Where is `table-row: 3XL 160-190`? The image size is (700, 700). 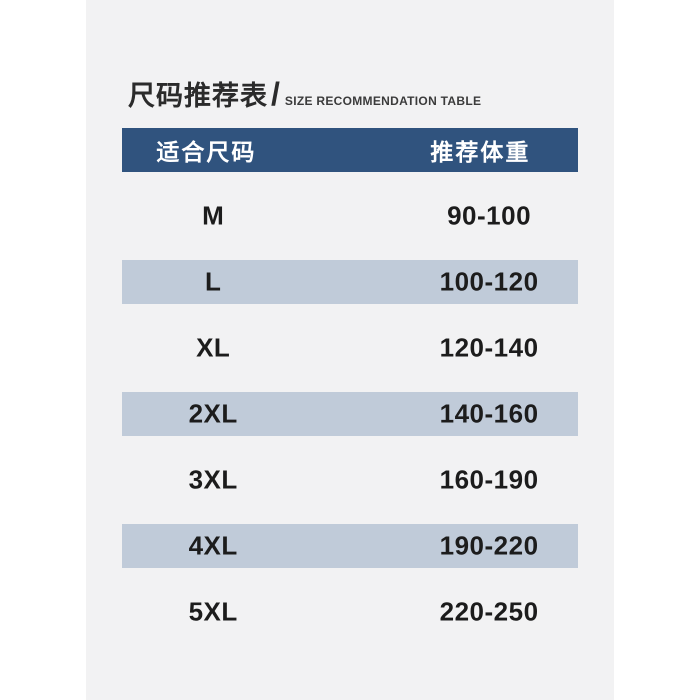 table-row: 3XL 160-190 is located at coordinates (350, 480).